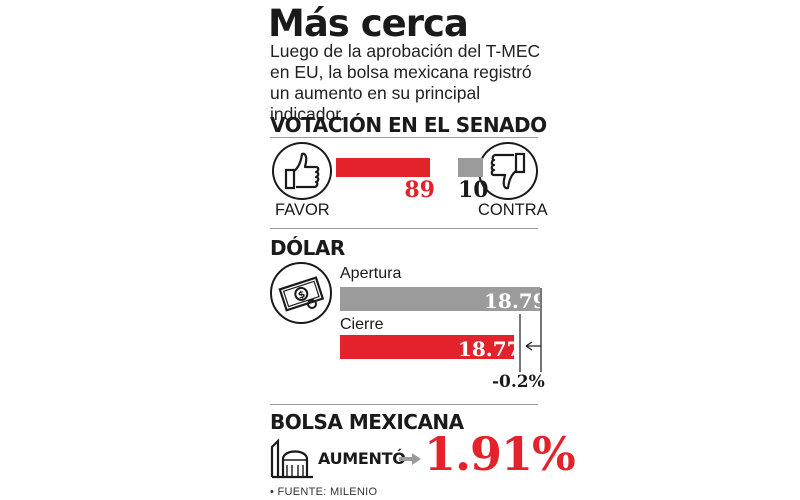 This screenshot has height=500, width=800. What do you see at coordinates (367, 422) in the screenshot?
I see `bolsa-heading: BOLSA MEXICANA` at bounding box center [367, 422].